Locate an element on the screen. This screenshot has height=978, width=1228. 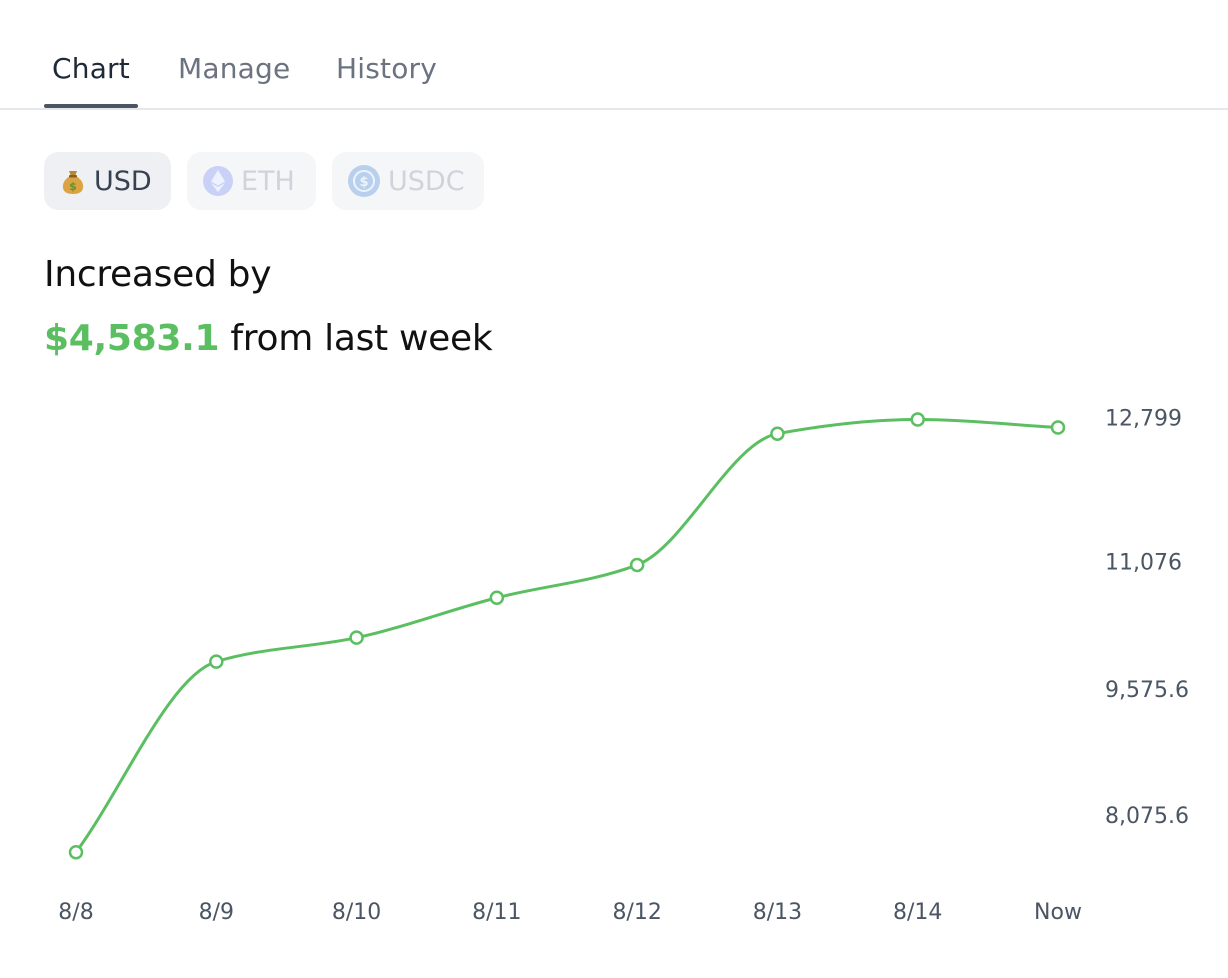
currency-chip-usdc: $ USDC is located at coordinates (408, 181).